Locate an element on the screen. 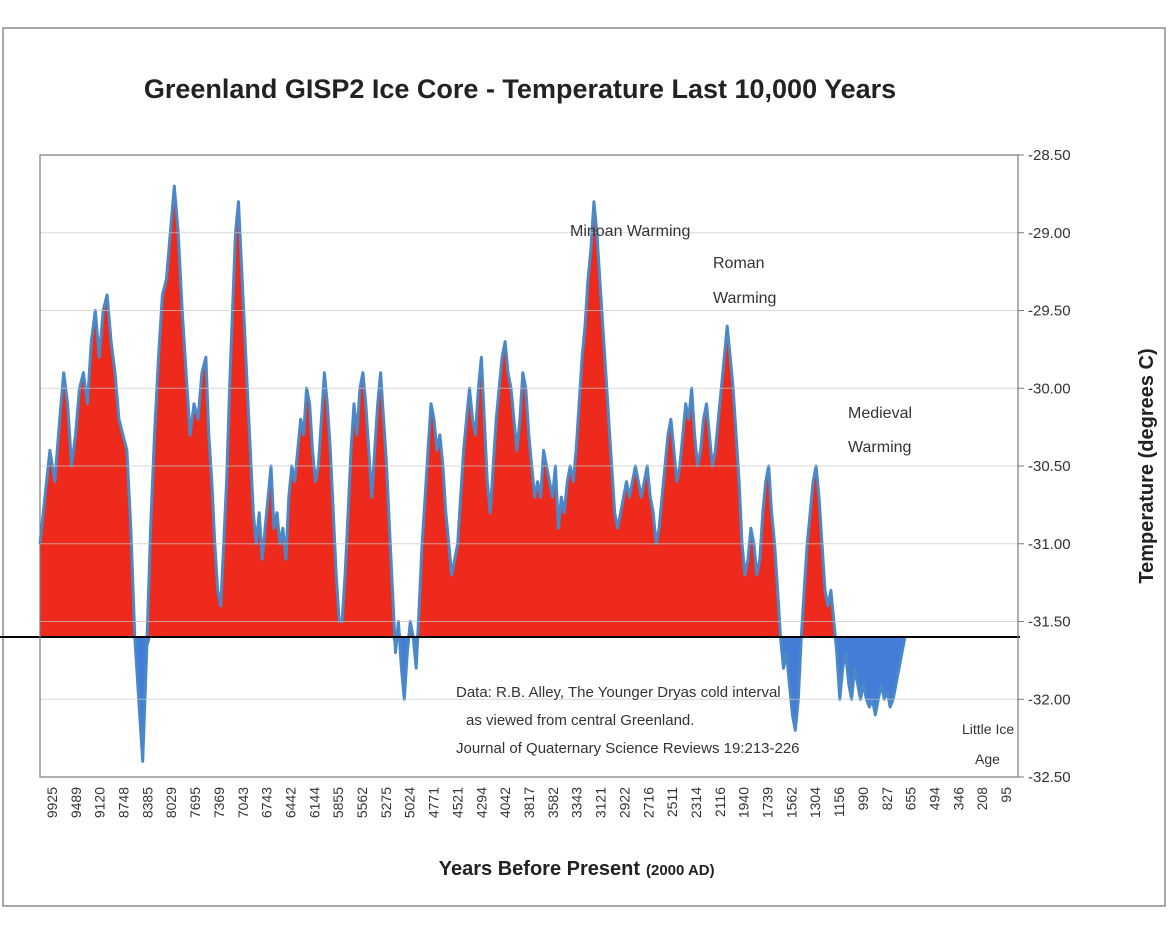 The width and height of the screenshot is (1170, 938). x-tick-label: 208 is located at coordinates (982, 799).